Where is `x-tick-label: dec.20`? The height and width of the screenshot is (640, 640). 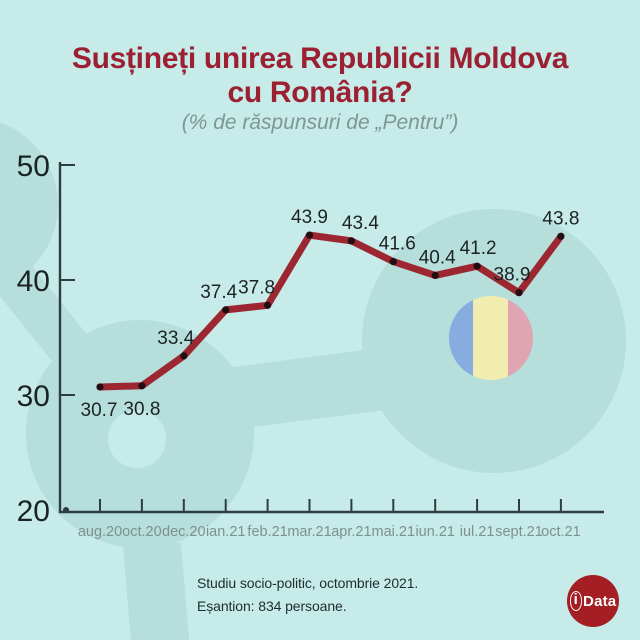 x-tick-label: dec.20 is located at coordinates (184, 532).